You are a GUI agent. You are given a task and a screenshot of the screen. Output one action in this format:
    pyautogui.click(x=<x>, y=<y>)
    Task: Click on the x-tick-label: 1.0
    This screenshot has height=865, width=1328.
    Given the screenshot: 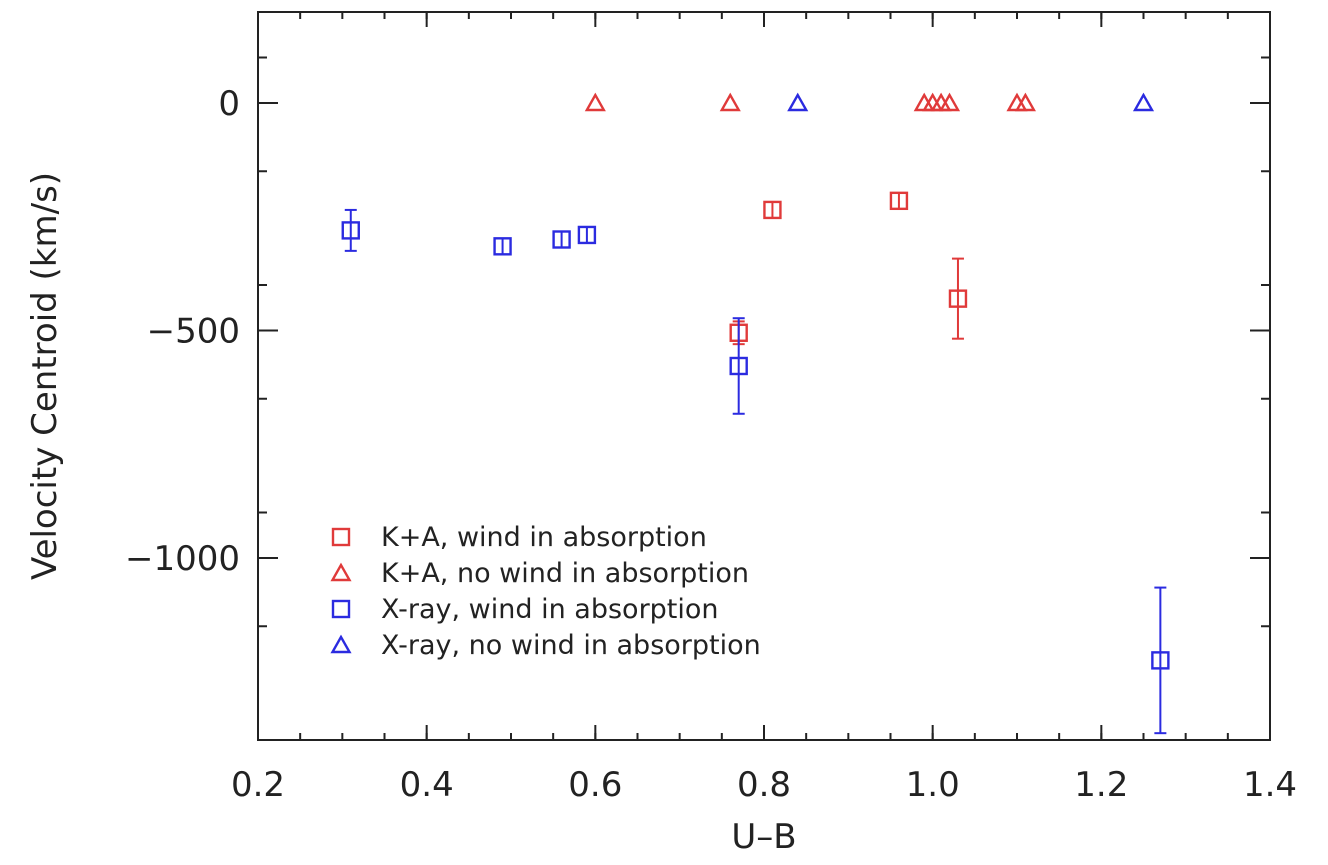 What is the action you would take?
    pyautogui.click(x=933, y=785)
    